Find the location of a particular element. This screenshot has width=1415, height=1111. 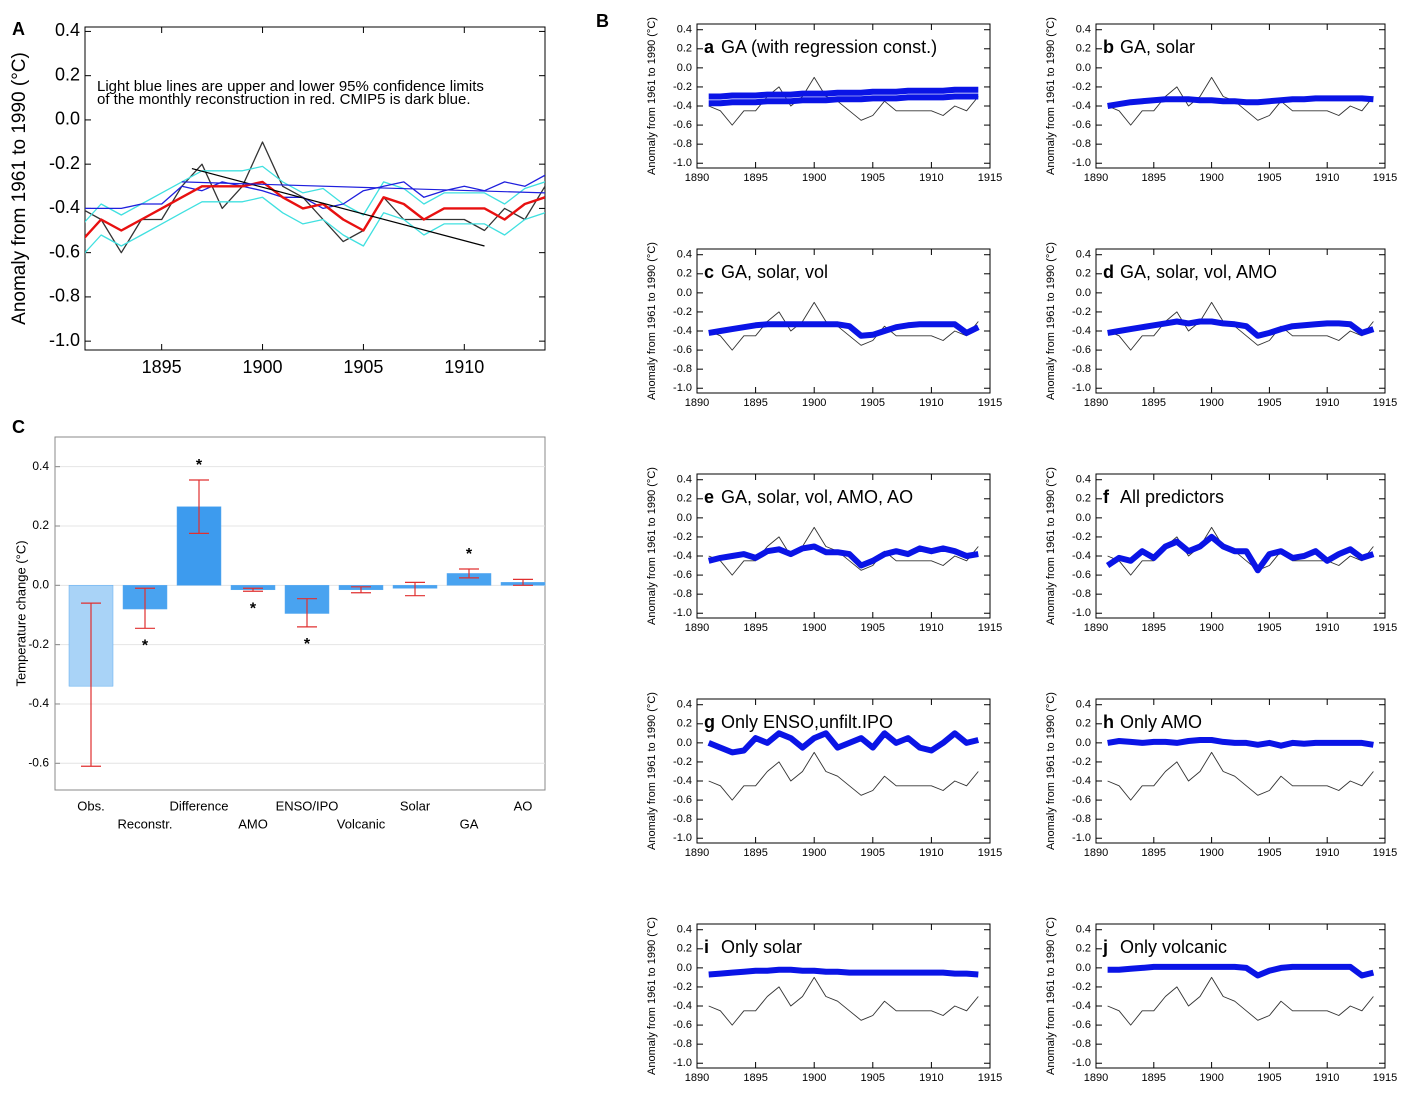

panel-title: GA, solar, vol is located at coordinates (774, 272).